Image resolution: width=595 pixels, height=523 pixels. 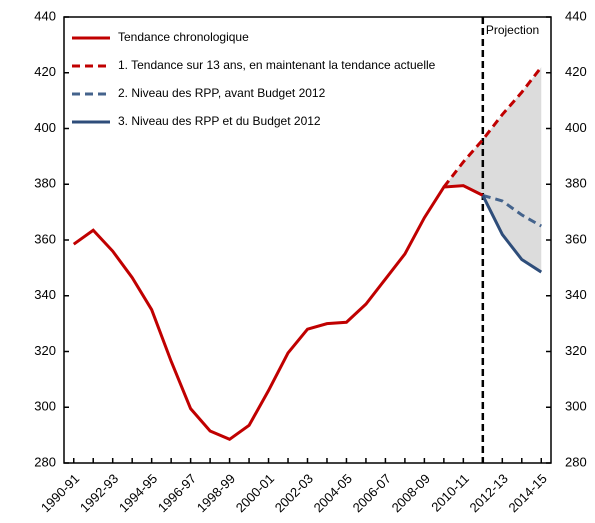 What do you see at coordinates (512, 30) in the screenshot?
I see `projection-label: Projection` at bounding box center [512, 30].